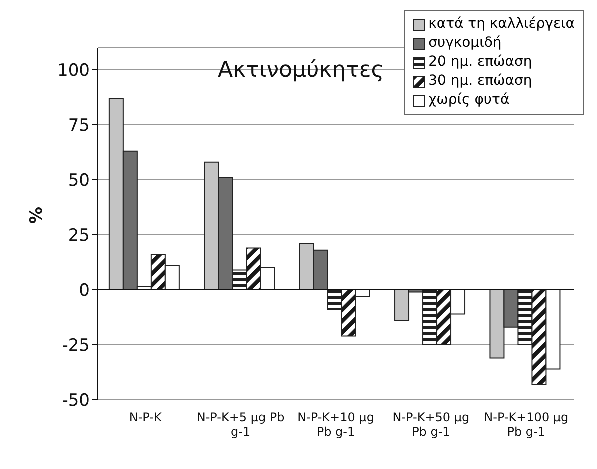  What do you see at coordinates (480, 62) in the screenshot?
I see `legend-label: 20 ημ. επώαση` at bounding box center [480, 62].